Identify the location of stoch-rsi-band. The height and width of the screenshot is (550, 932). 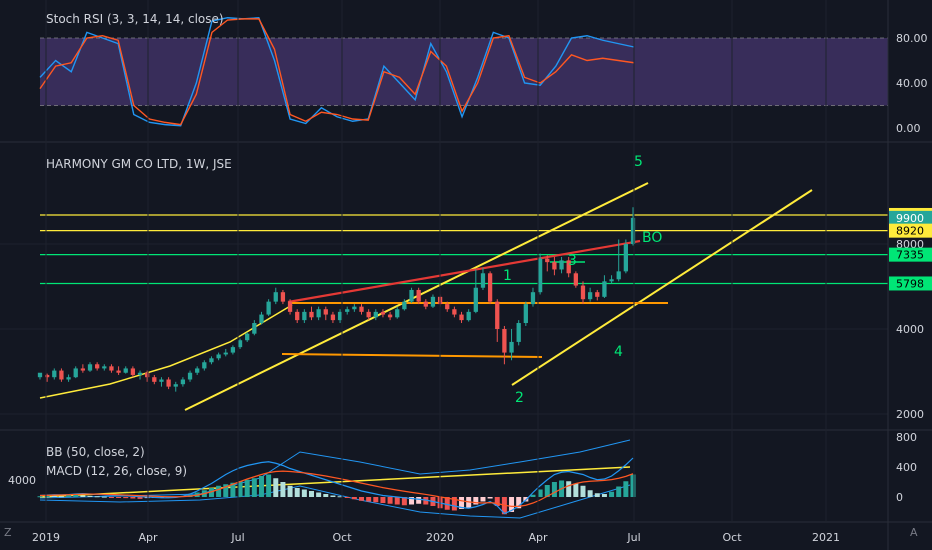
(464, 72).